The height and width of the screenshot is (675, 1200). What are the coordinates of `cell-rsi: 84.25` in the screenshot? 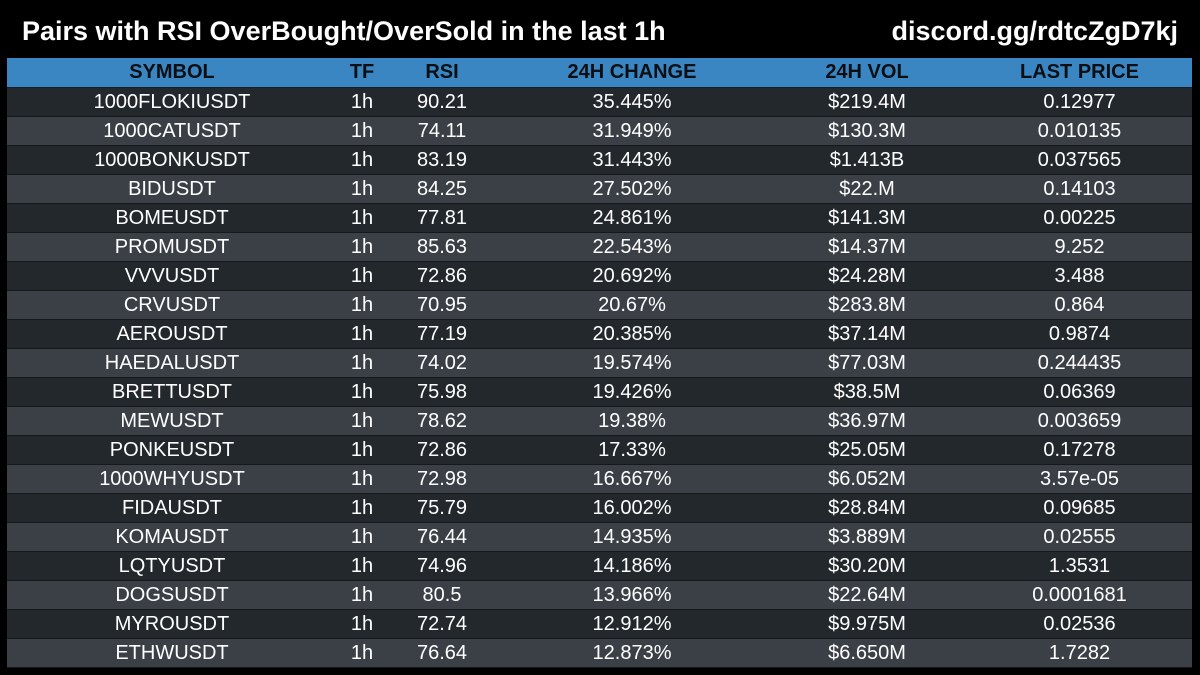 It's located at (442, 189).